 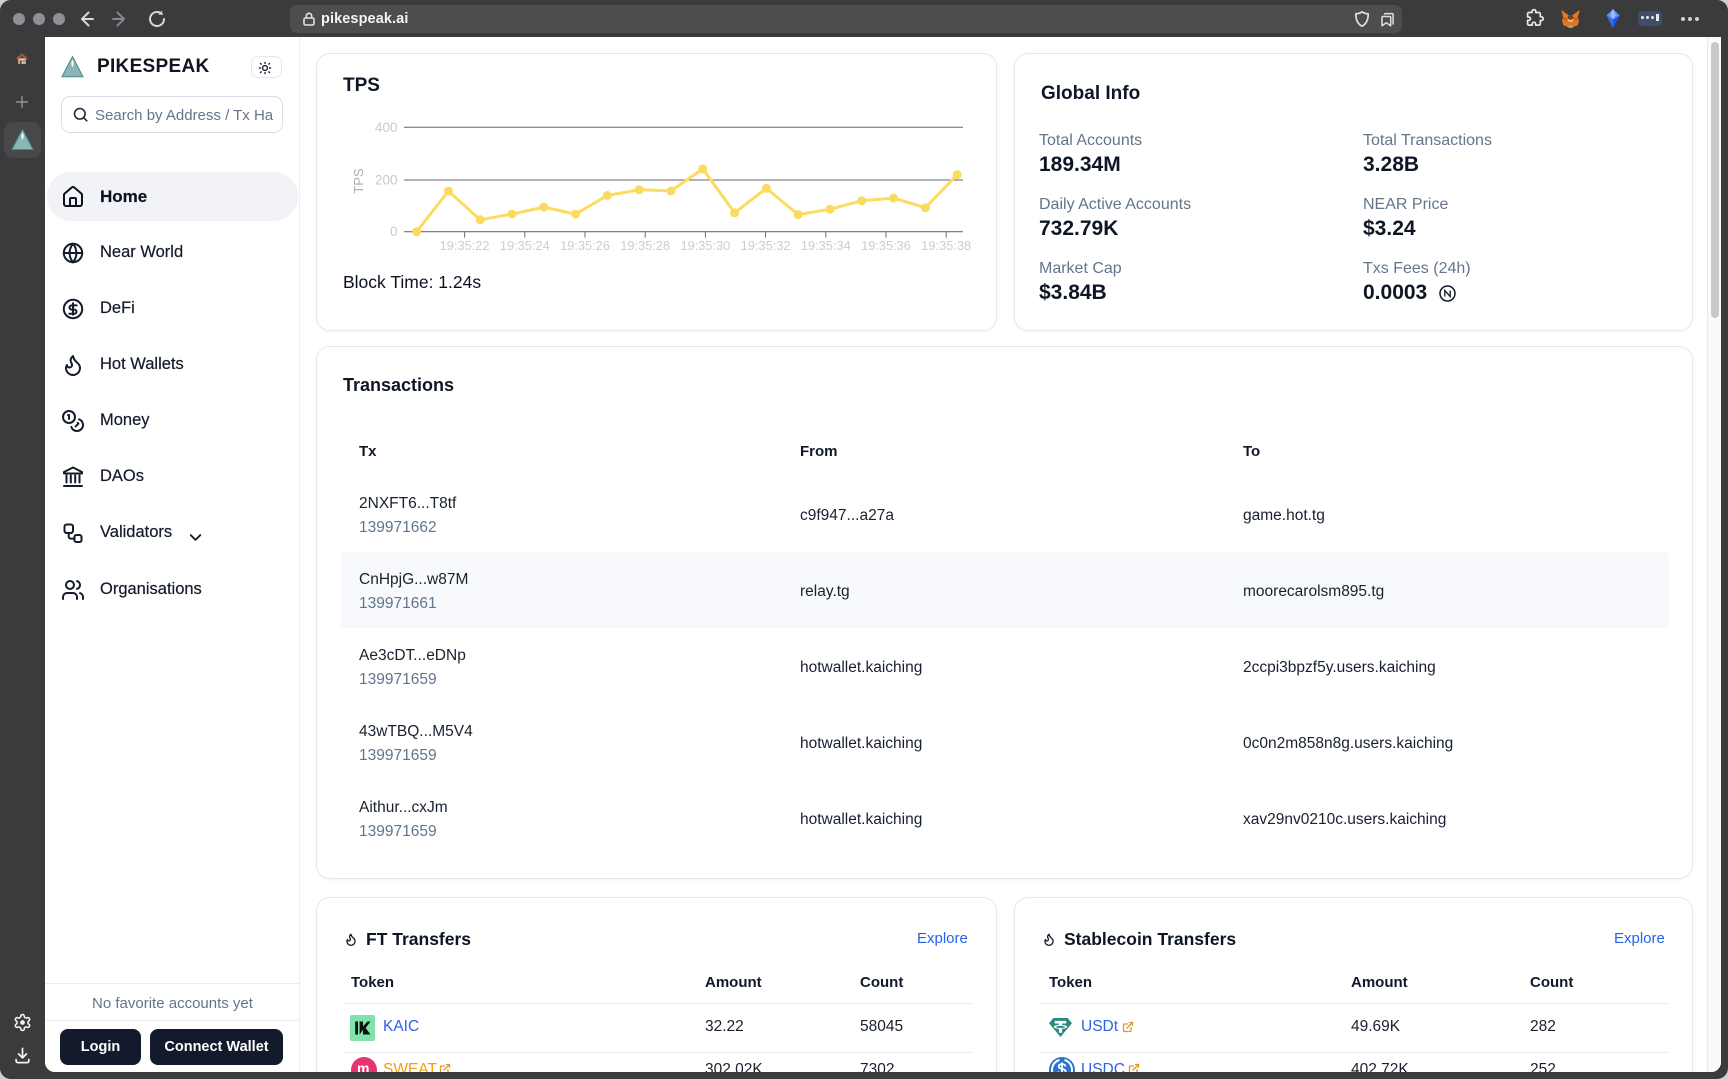 What do you see at coordinates (394, 231) in the screenshot?
I see `svg-text: 0` at bounding box center [394, 231].